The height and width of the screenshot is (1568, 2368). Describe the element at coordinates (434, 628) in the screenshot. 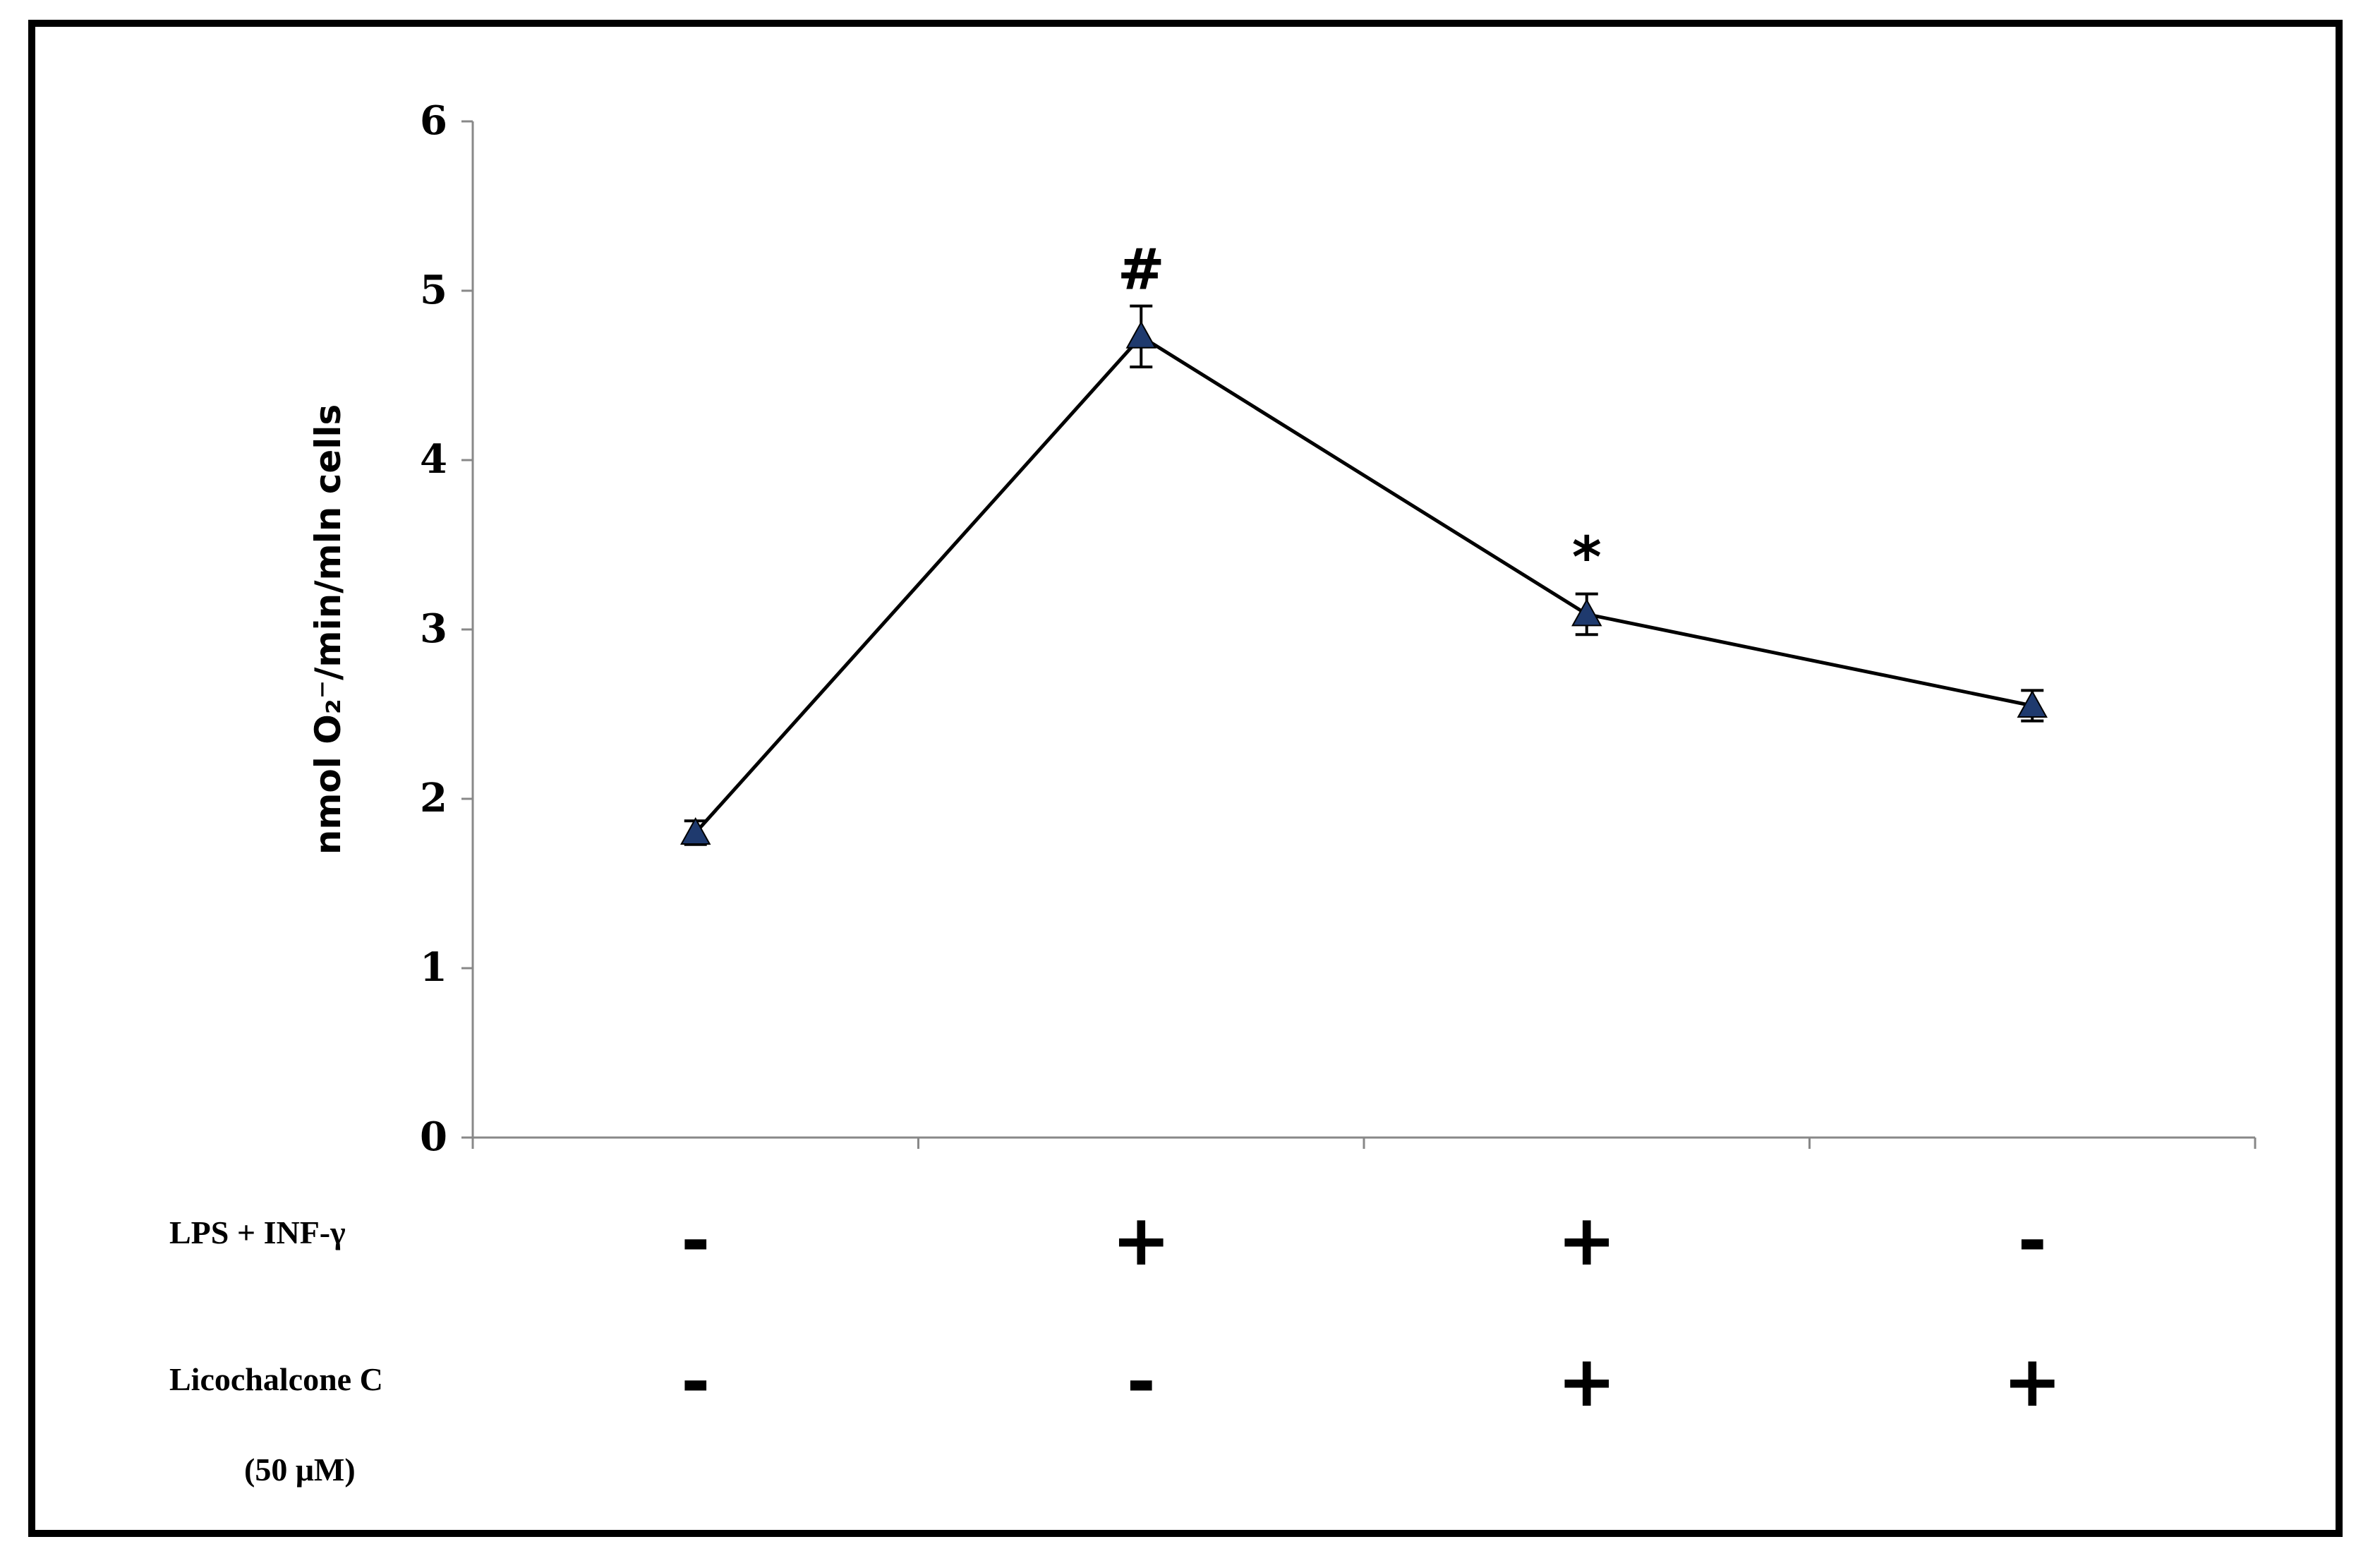

I see `y-tick-label: 3` at that location.